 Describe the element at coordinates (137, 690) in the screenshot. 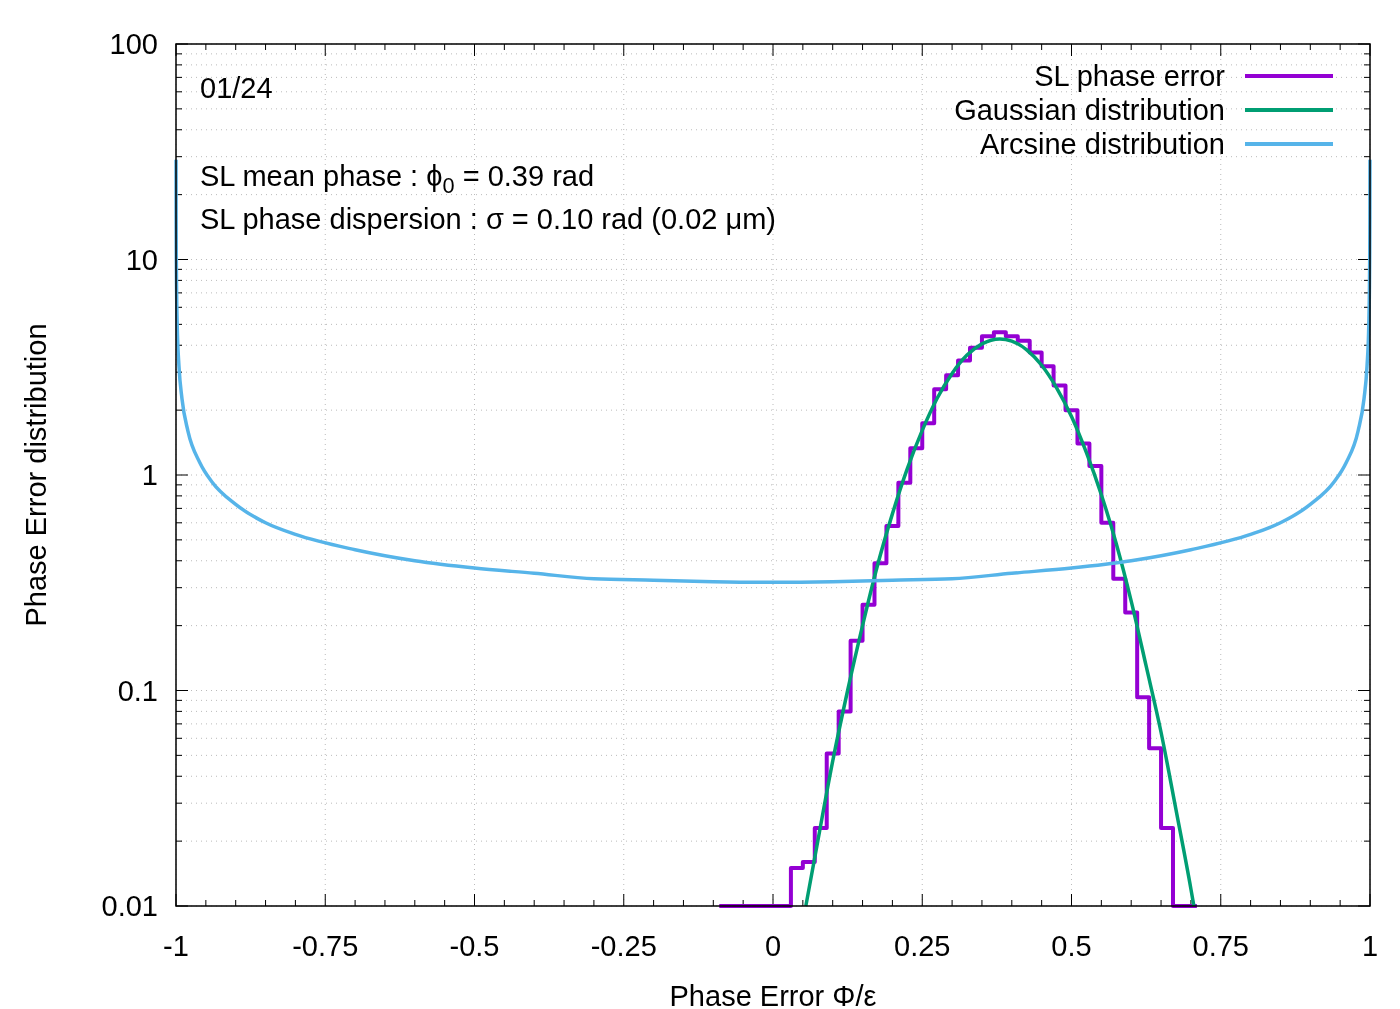

I see `y-tick-label: 0.1` at that location.